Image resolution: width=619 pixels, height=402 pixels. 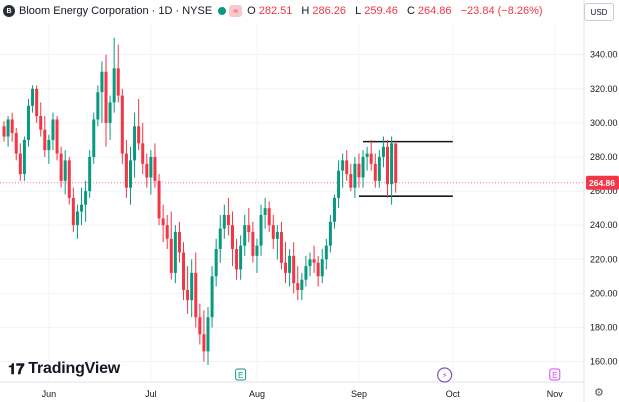 What do you see at coordinates (236, 11) in the screenshot?
I see `data-badge: ≈` at bounding box center [236, 11].